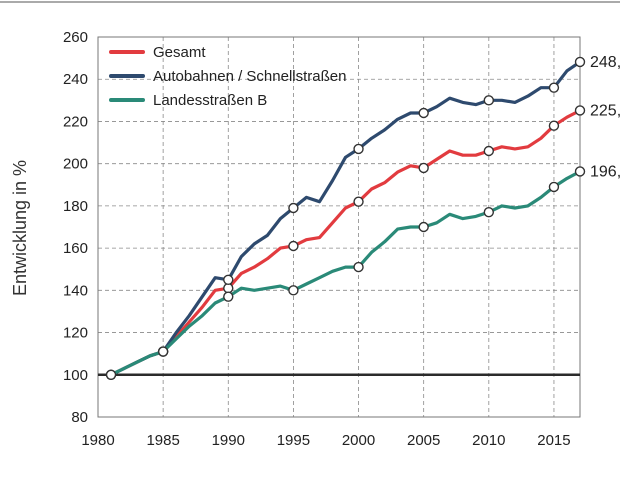 This screenshot has height=478, width=620. I want to click on y-tick-label: 140, so click(75, 290).